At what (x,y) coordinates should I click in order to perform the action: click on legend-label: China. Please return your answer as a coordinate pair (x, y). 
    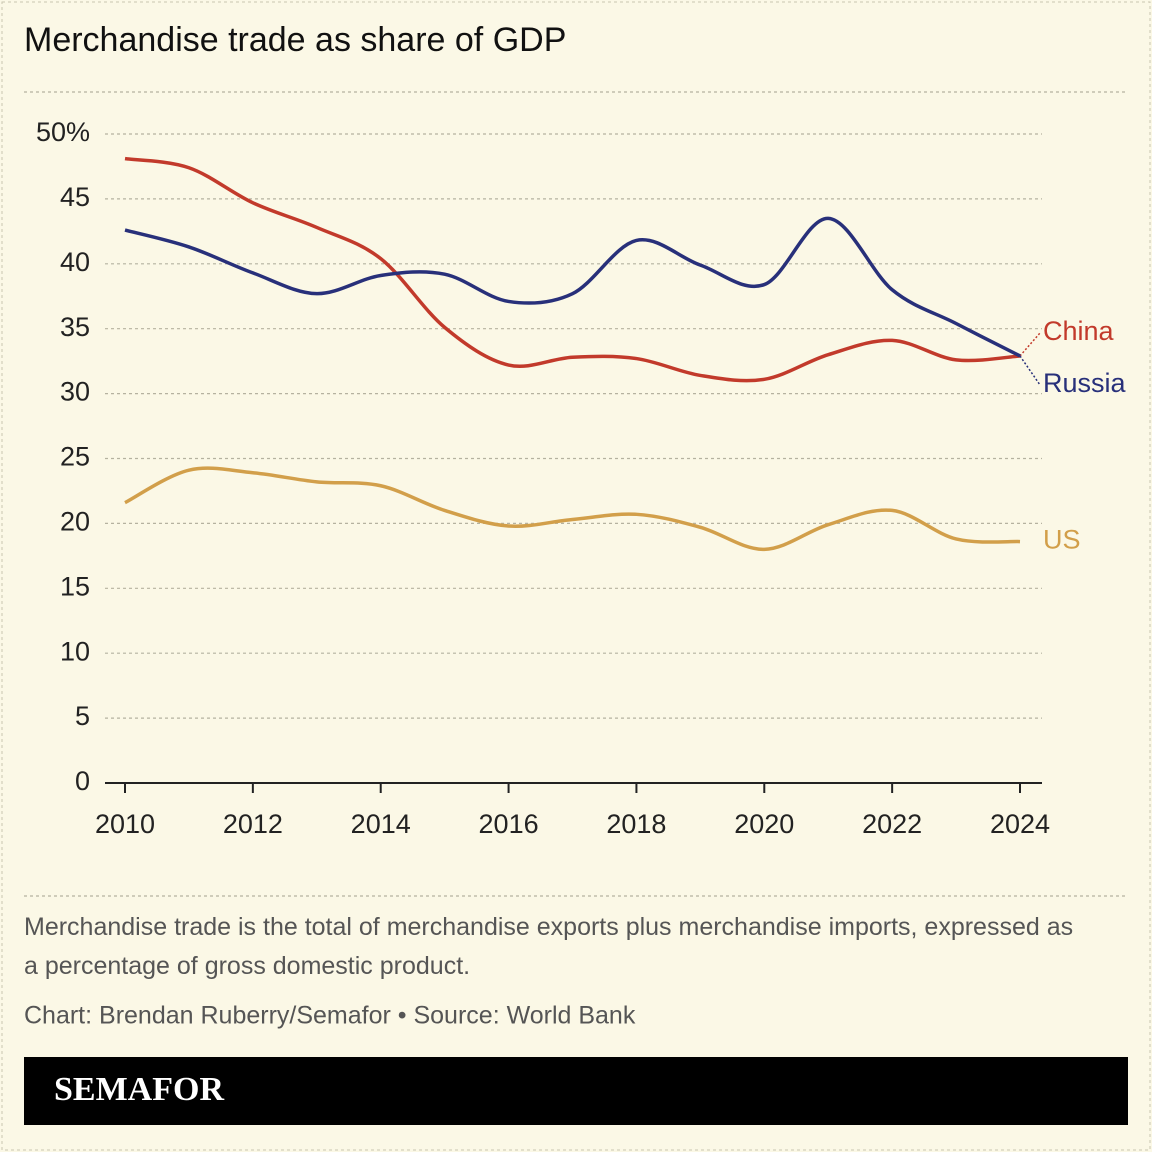
    Looking at the image, I should click on (1079, 331).